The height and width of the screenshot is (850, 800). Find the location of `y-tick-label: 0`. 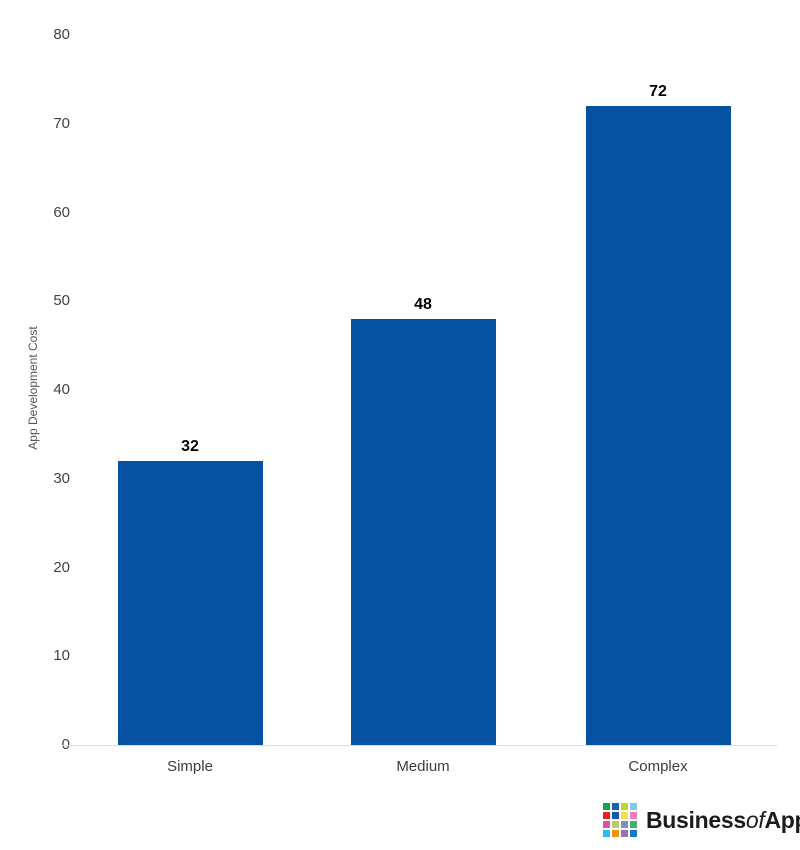

y-tick-label: 0 is located at coordinates (47, 745).